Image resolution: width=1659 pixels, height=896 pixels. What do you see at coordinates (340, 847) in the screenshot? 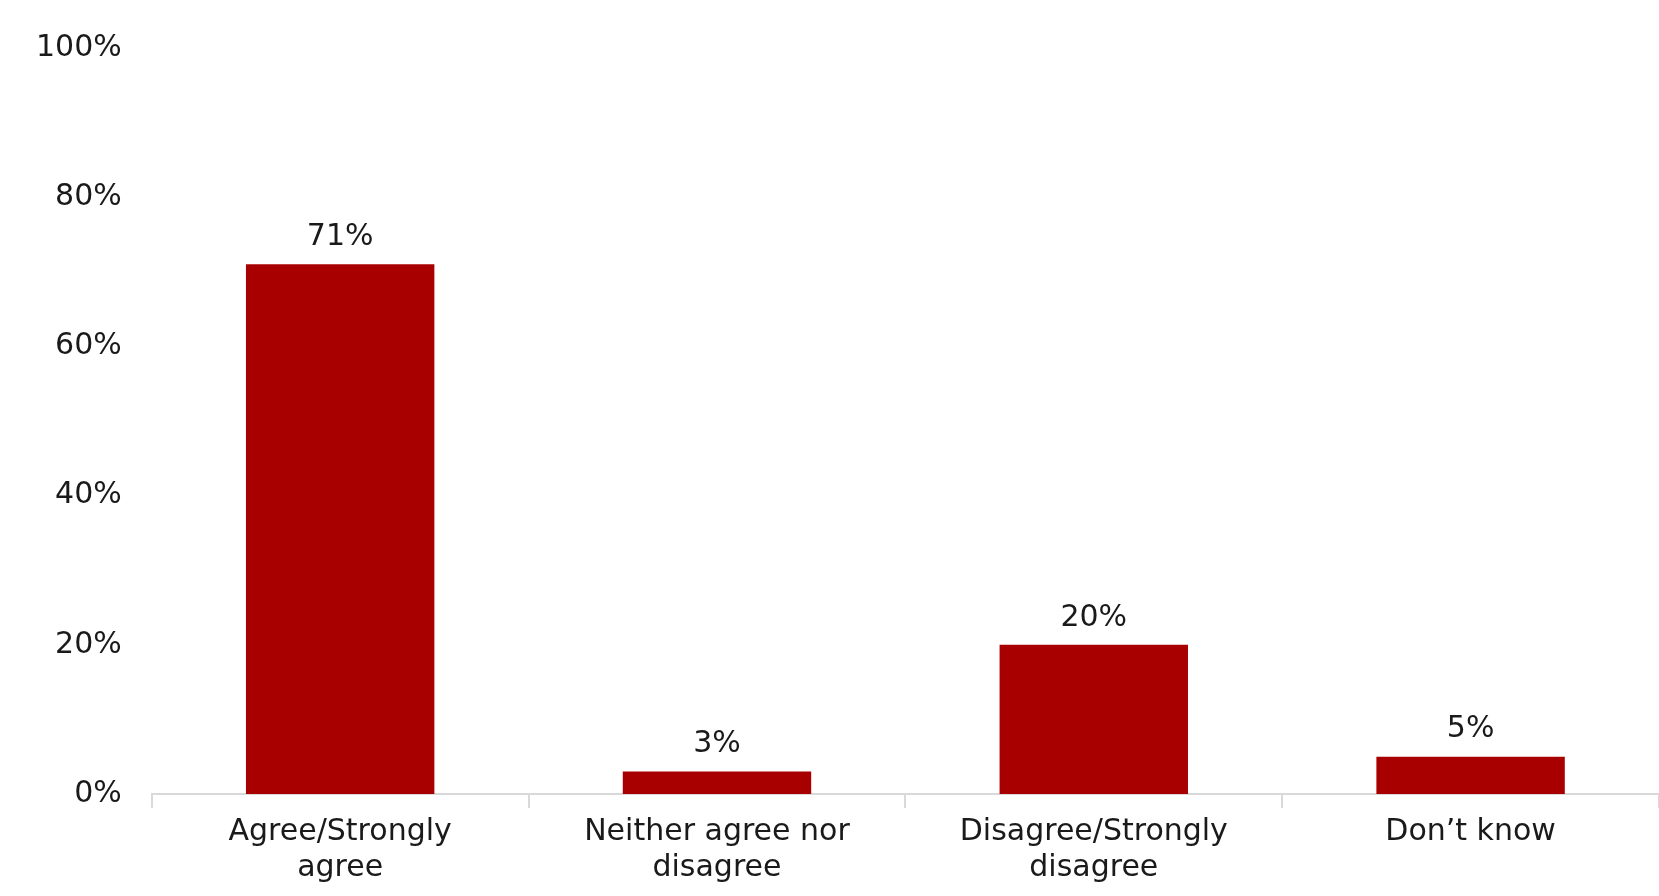
I see `x-tick-label: Agree/Strongly agree` at bounding box center [340, 847].